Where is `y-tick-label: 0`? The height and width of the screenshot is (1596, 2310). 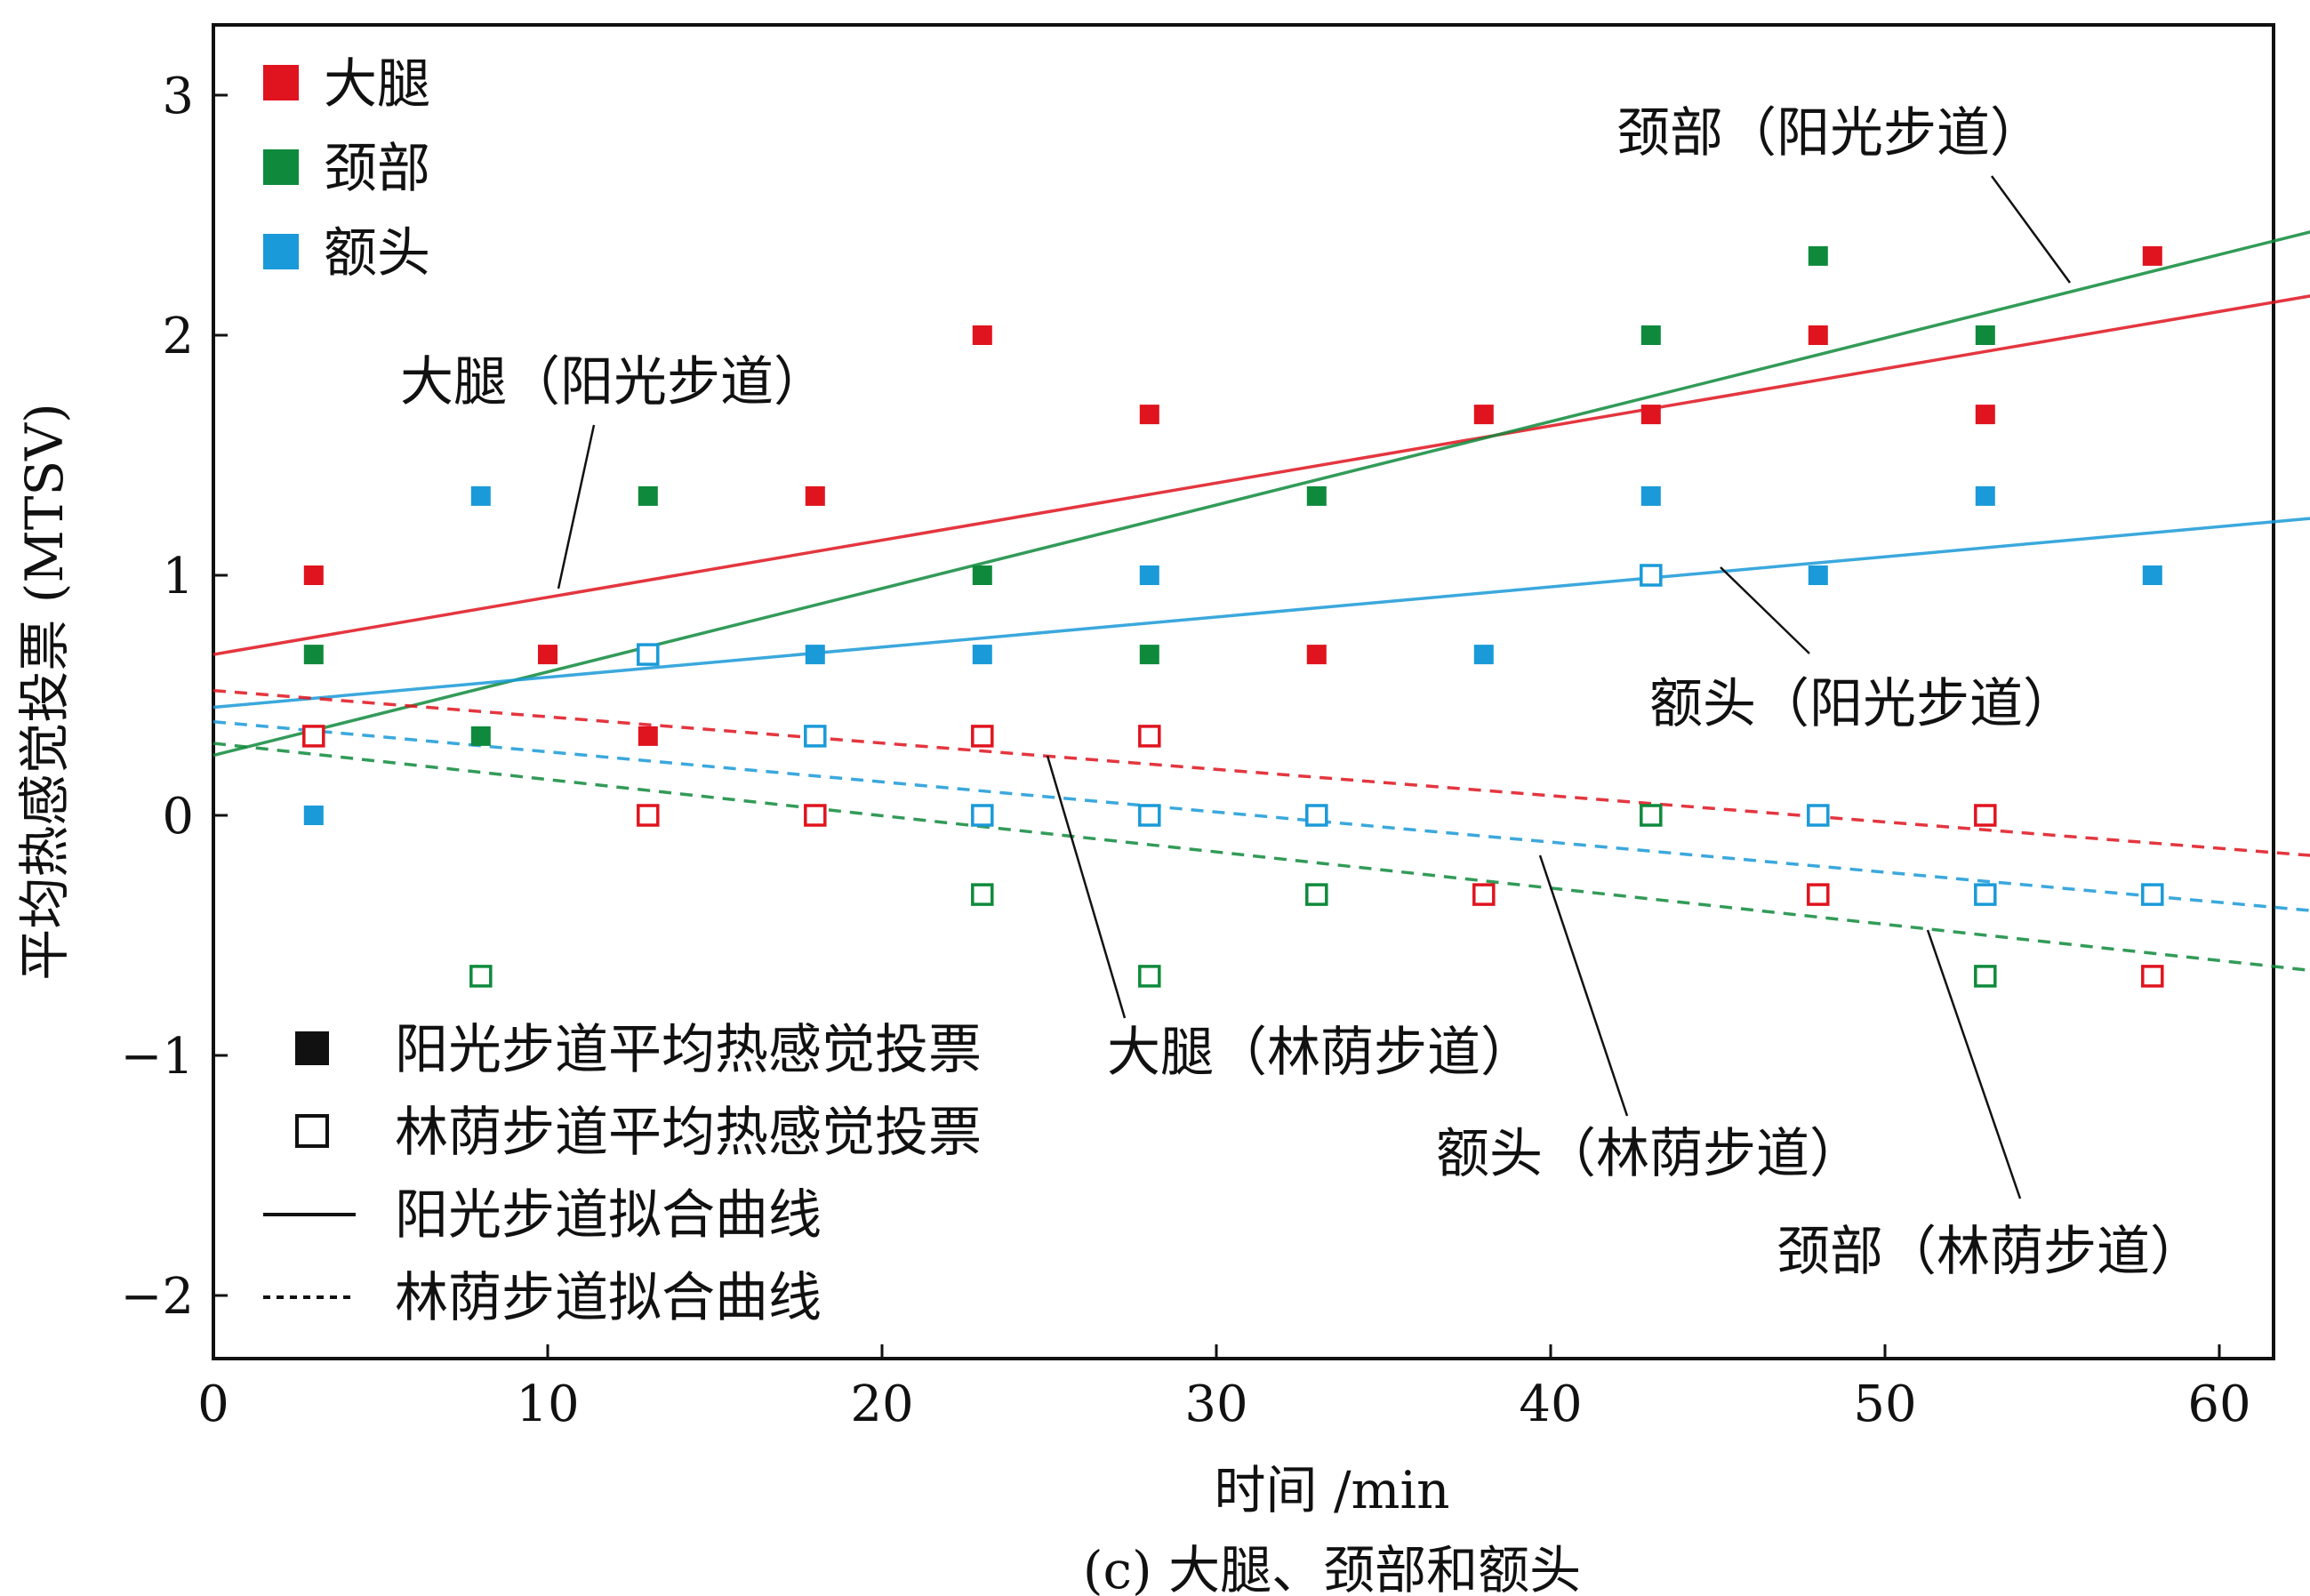 y-tick-label: 0 is located at coordinates (178, 817).